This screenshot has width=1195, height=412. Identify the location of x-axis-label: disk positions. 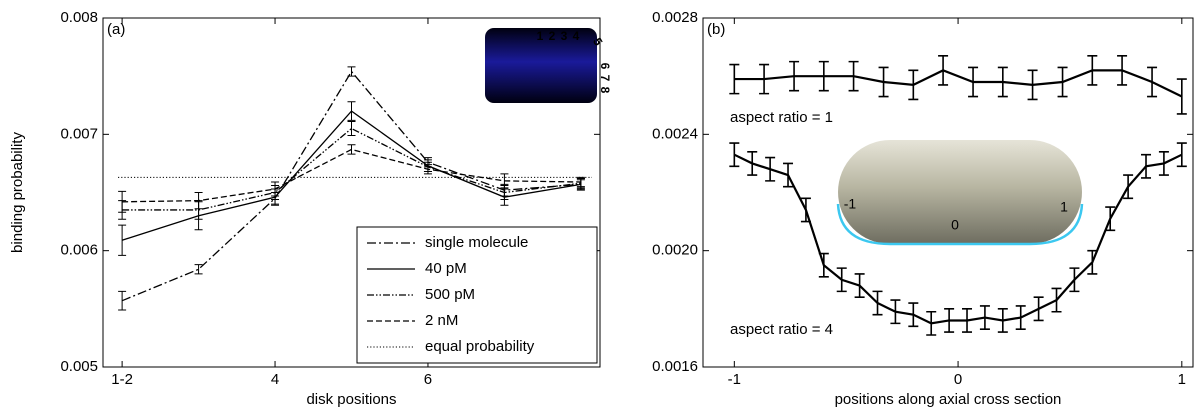
(351, 399).